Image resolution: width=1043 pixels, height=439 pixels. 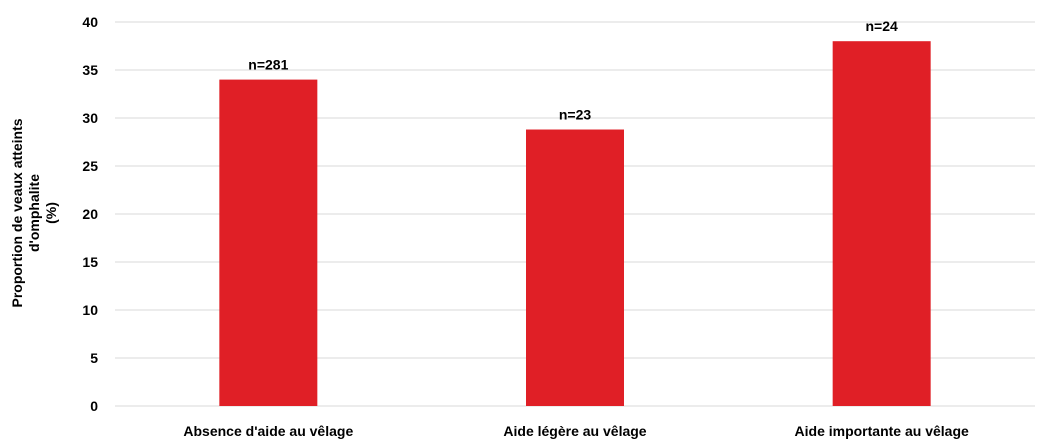 What do you see at coordinates (882, 431) in the screenshot?
I see `x-category-label: Aide importante au vêlage` at bounding box center [882, 431].